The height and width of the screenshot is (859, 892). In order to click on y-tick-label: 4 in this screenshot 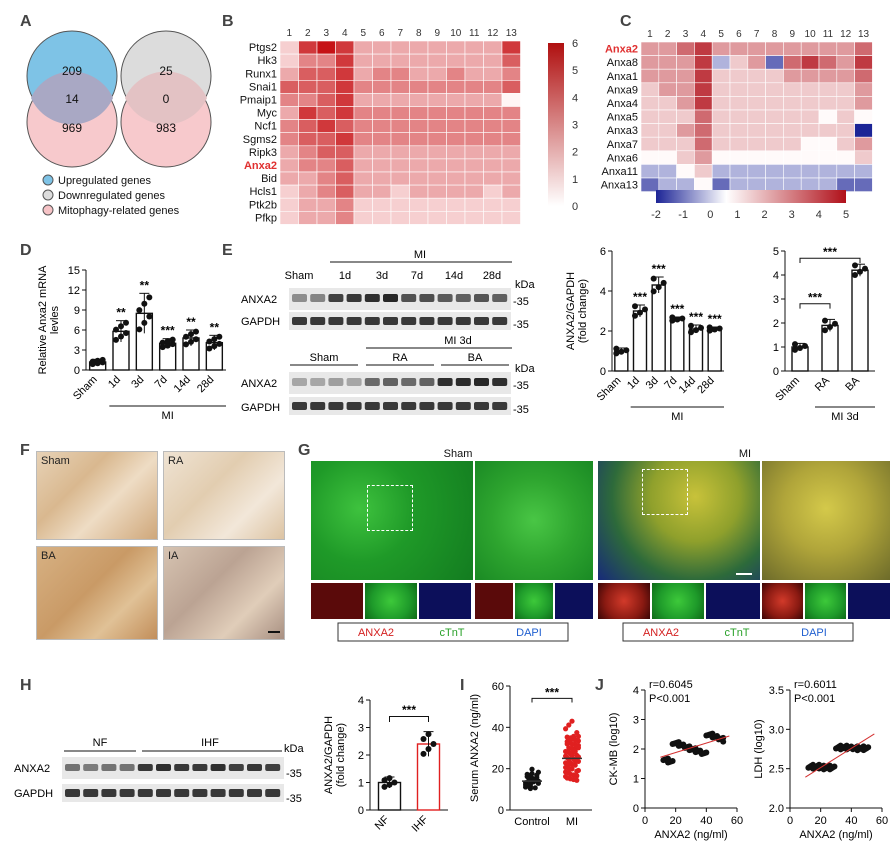, I will do `click(603, 292)`.